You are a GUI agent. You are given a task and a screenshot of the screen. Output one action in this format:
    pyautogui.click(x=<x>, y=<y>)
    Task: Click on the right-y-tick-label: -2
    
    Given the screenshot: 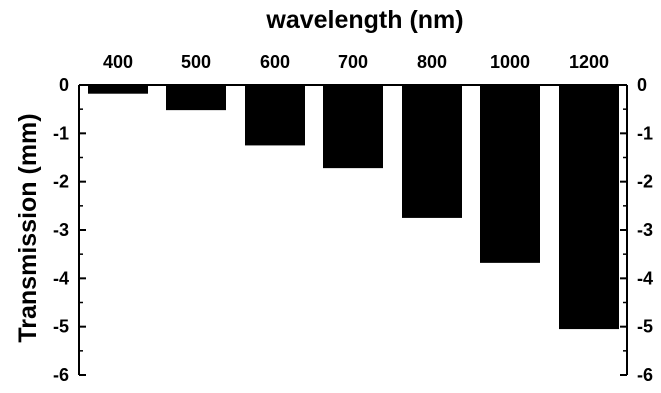 What is the action you would take?
    pyautogui.click(x=645, y=182)
    